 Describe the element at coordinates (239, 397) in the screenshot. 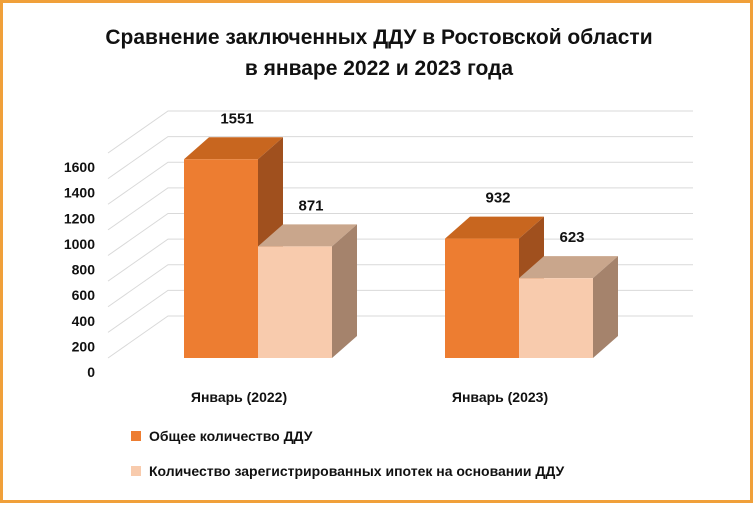

I see `x-tick-label-0: Январь (2022)` at that location.